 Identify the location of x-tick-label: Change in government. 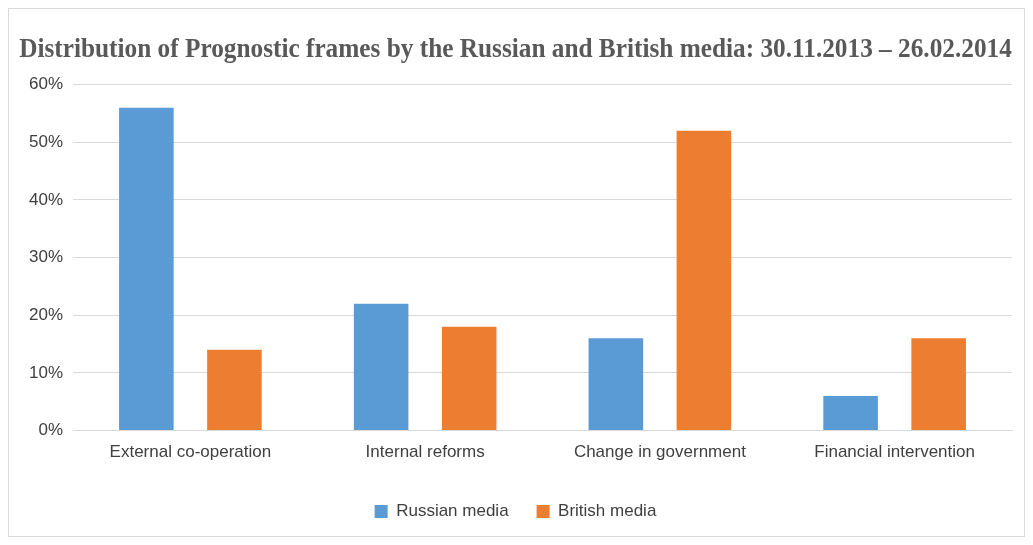
(660, 452).